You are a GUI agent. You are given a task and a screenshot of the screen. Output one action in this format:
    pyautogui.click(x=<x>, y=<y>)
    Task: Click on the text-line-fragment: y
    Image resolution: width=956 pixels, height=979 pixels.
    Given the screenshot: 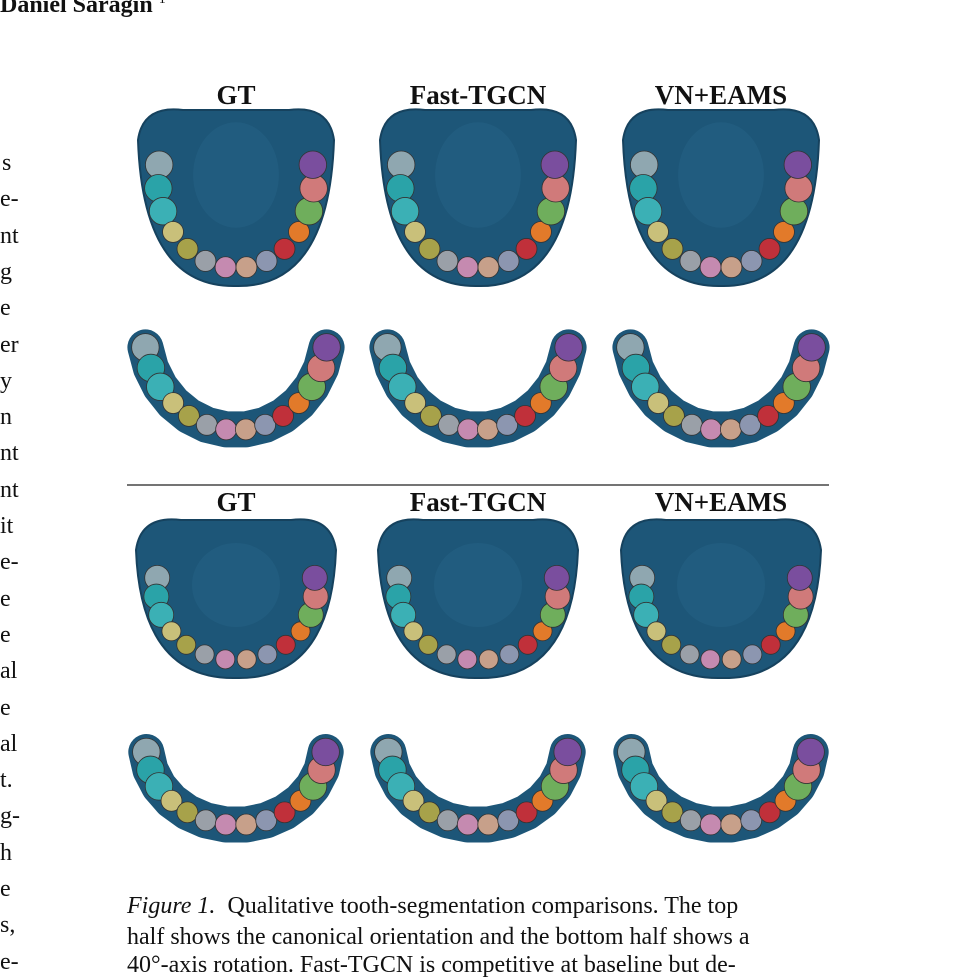 What is the action you would take?
    pyautogui.click(x=6, y=380)
    